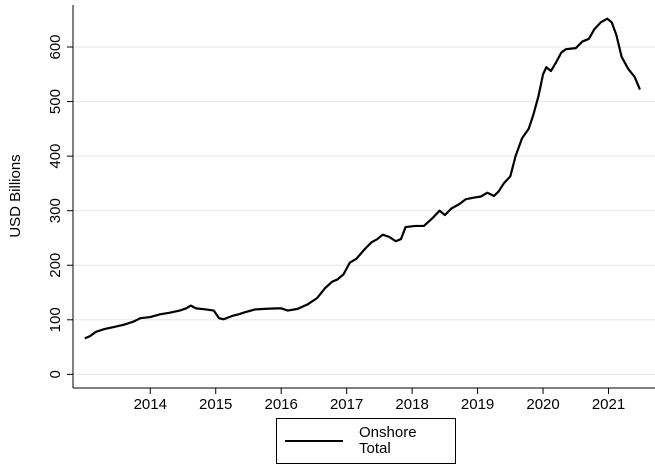 Image resolution: width=655 pixels, height=466 pixels. I want to click on legend-swatch, so click(314, 441).